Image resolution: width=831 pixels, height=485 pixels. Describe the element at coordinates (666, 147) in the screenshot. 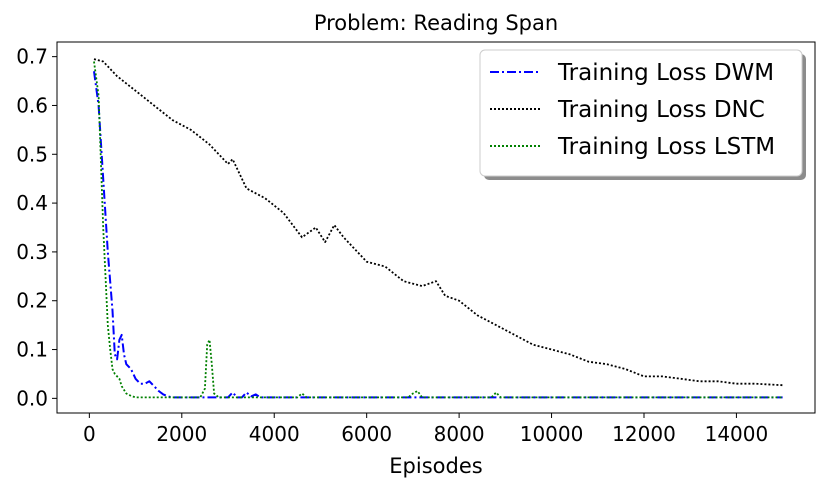

I see `legend-label: Training Loss LSTM` at that location.